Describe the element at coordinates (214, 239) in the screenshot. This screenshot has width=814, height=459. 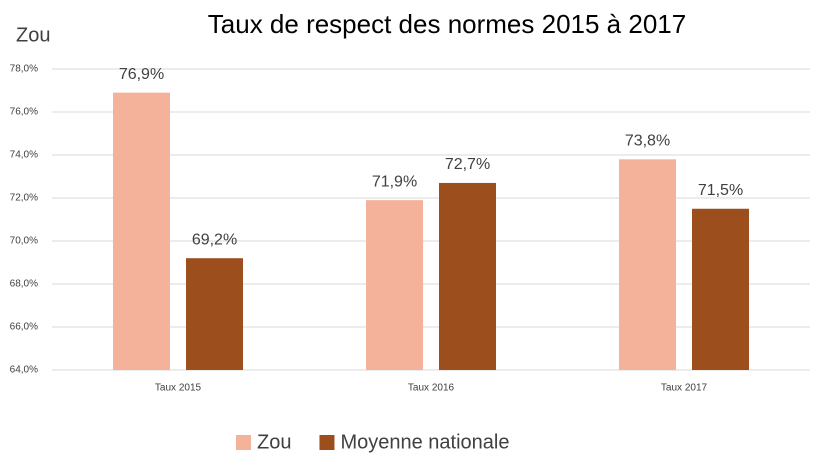
I see `value-label: 69,2%` at that location.